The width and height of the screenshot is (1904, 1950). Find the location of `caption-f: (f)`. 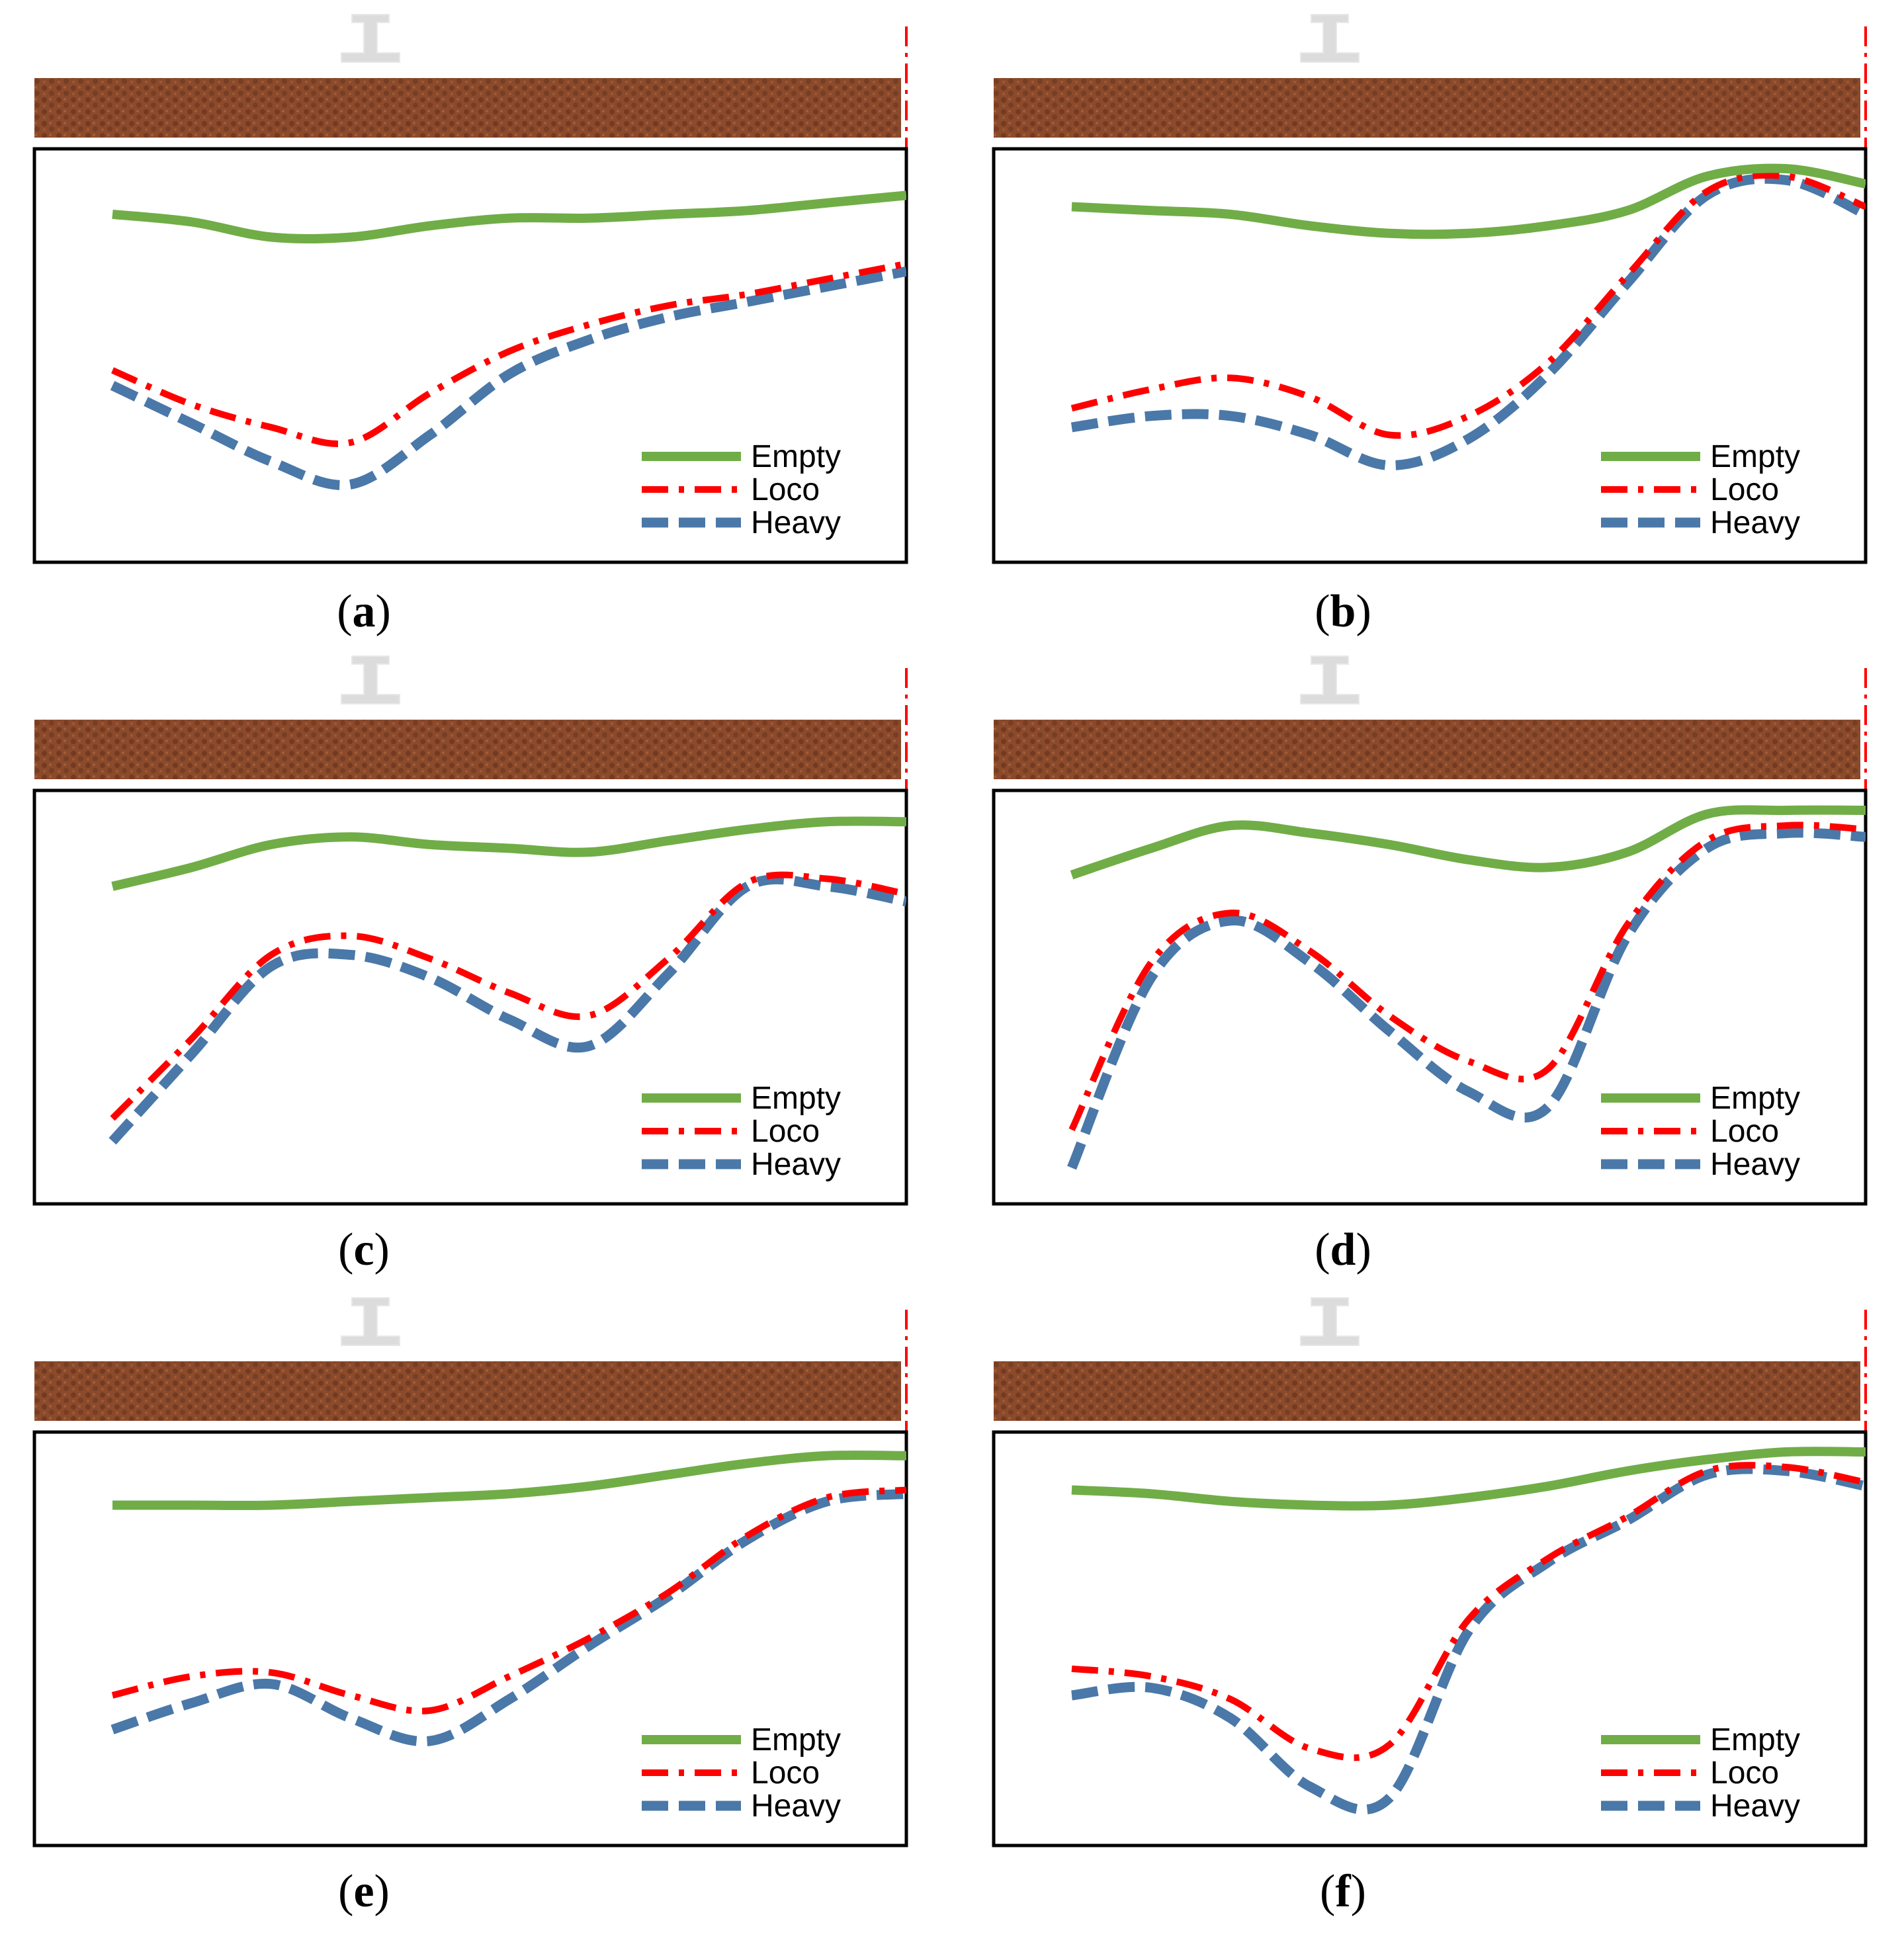

caption-f: (f) is located at coordinates (1343, 1891).